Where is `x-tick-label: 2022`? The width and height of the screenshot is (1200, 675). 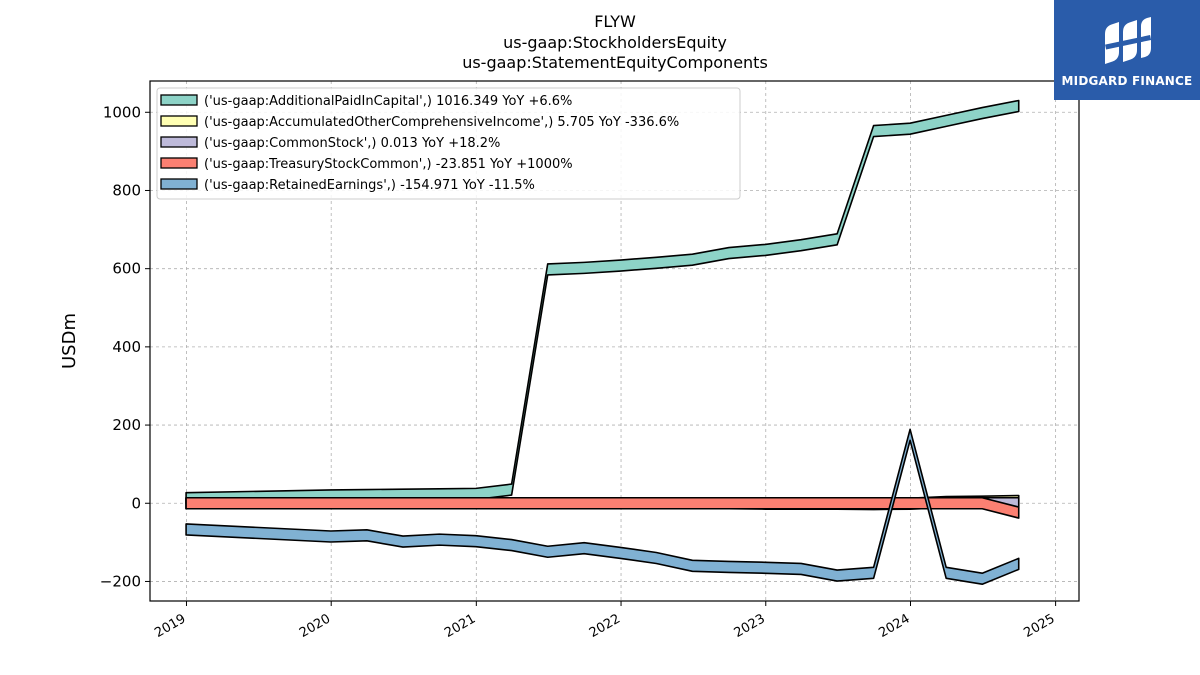 x-tick-label: 2022 is located at coordinates (605, 626).